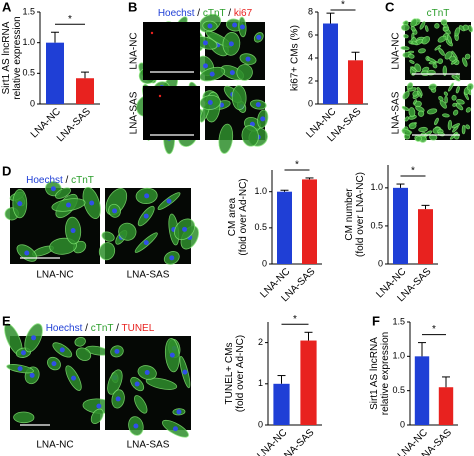 This screenshot has width=474, height=456. Describe the element at coordinates (85, 75) in the screenshot. I see `error-bar` at that location.